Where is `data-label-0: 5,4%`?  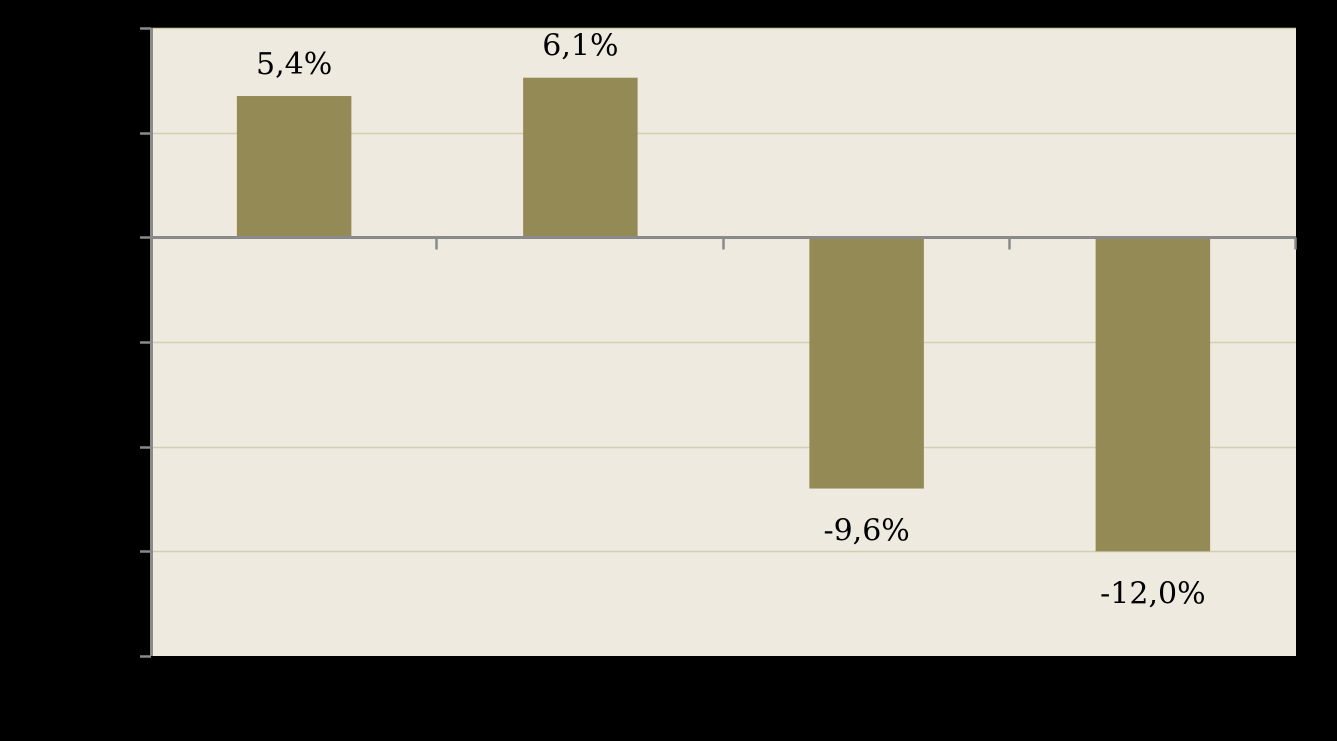 data-label-0: 5,4% is located at coordinates (294, 64).